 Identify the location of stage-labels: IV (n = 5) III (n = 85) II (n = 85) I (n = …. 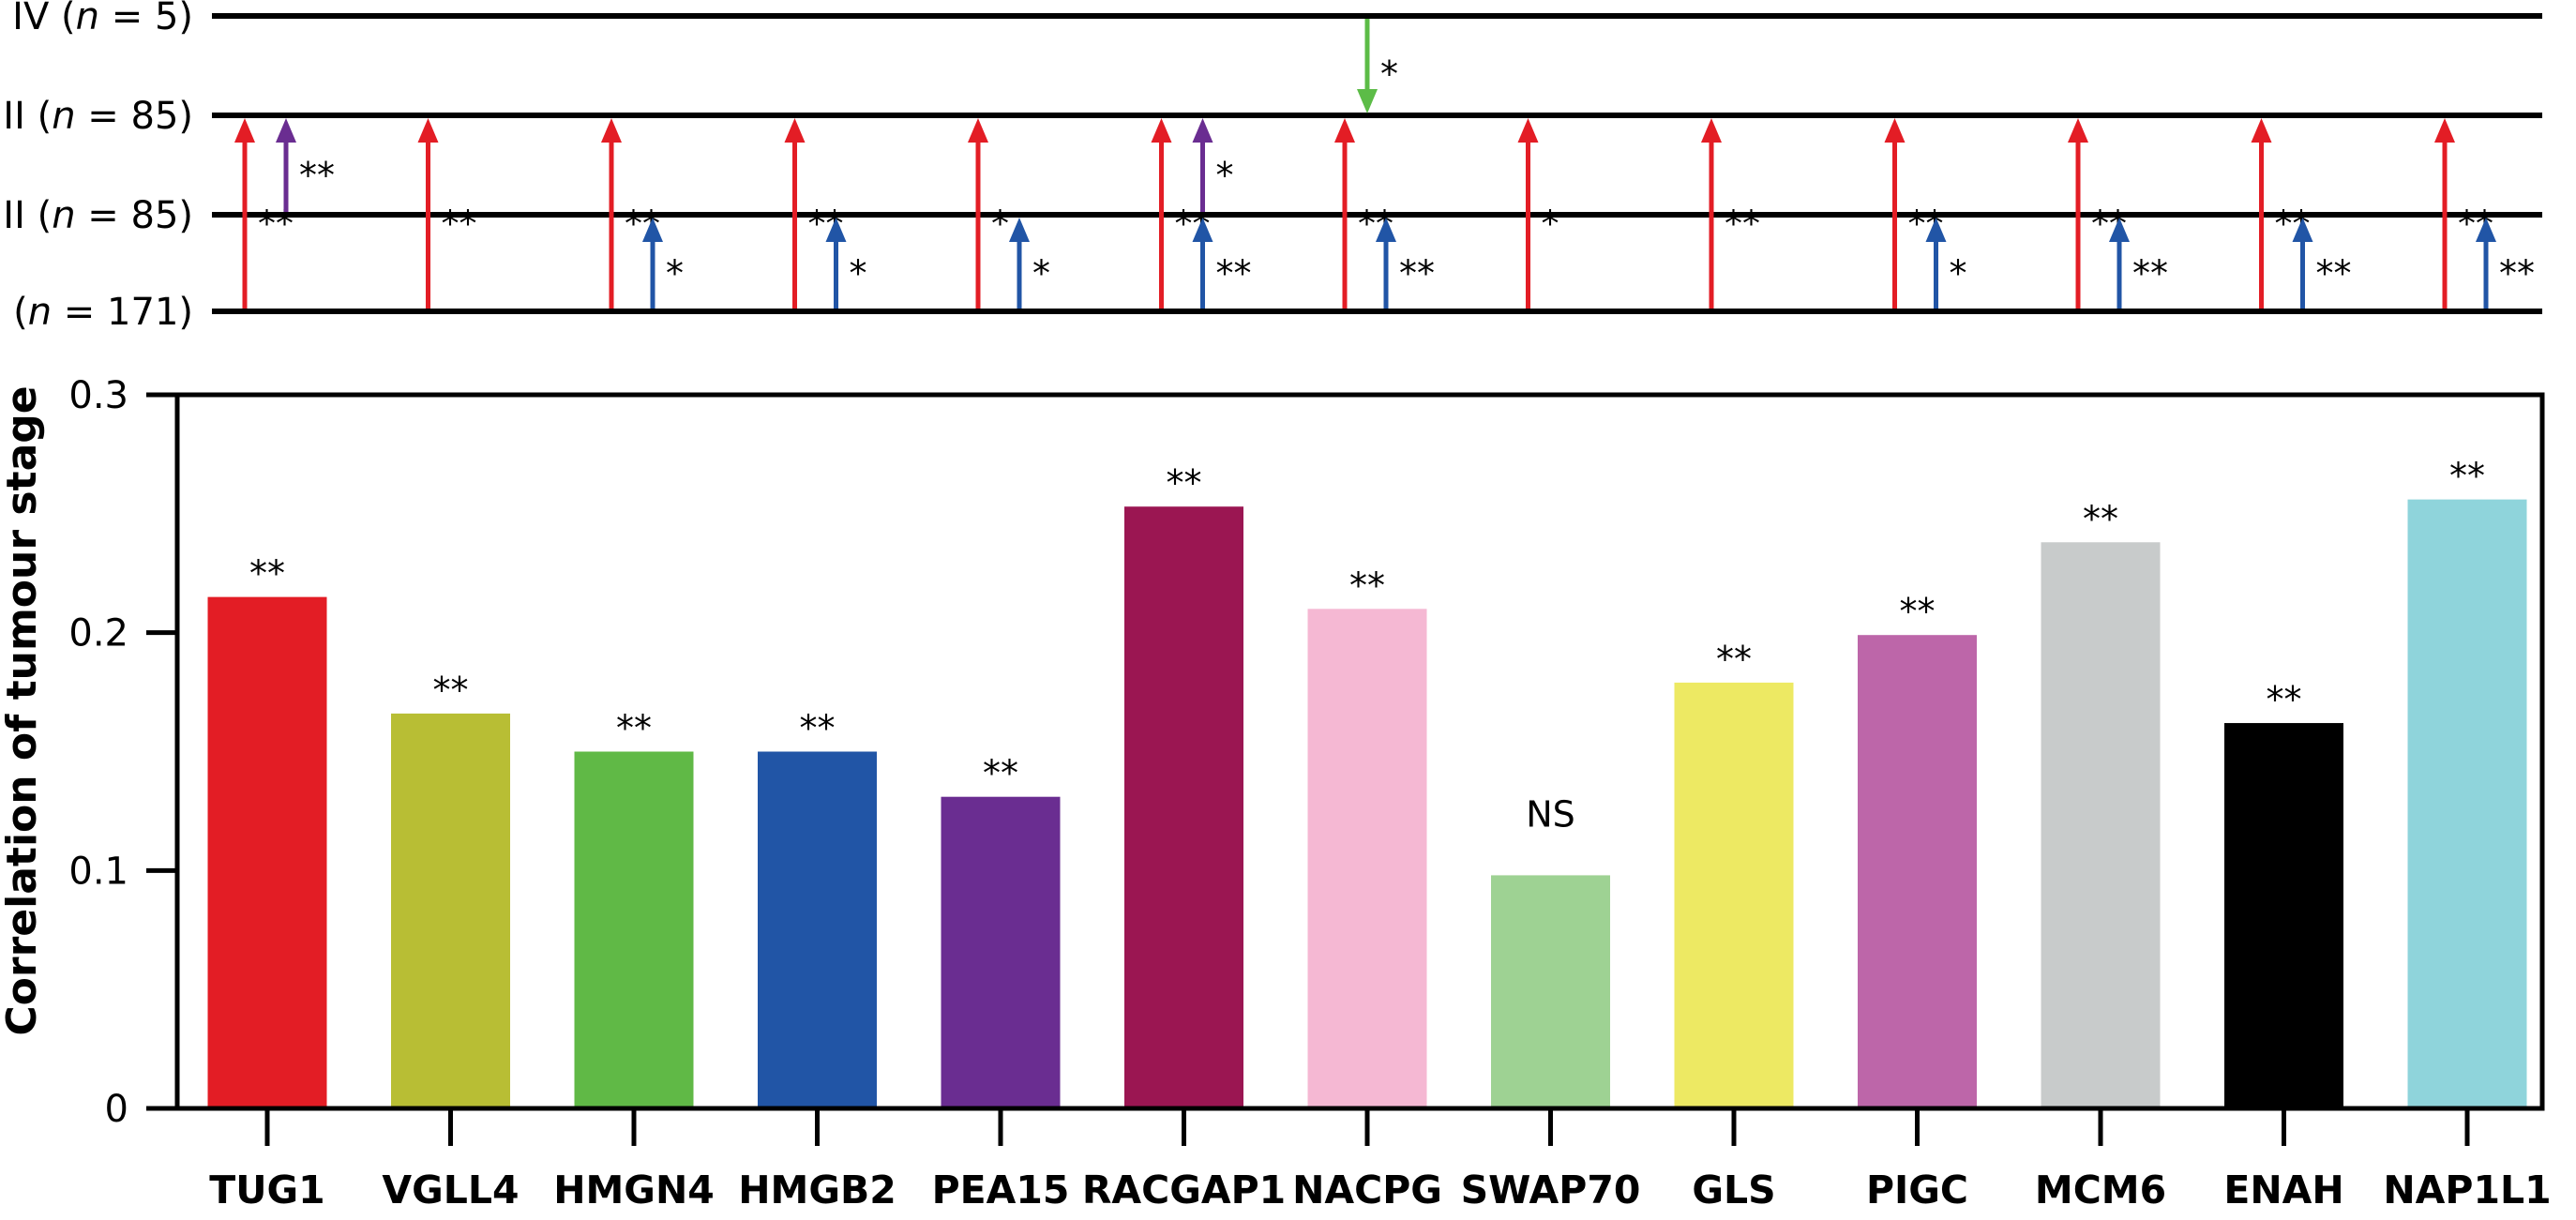
(96, 167).